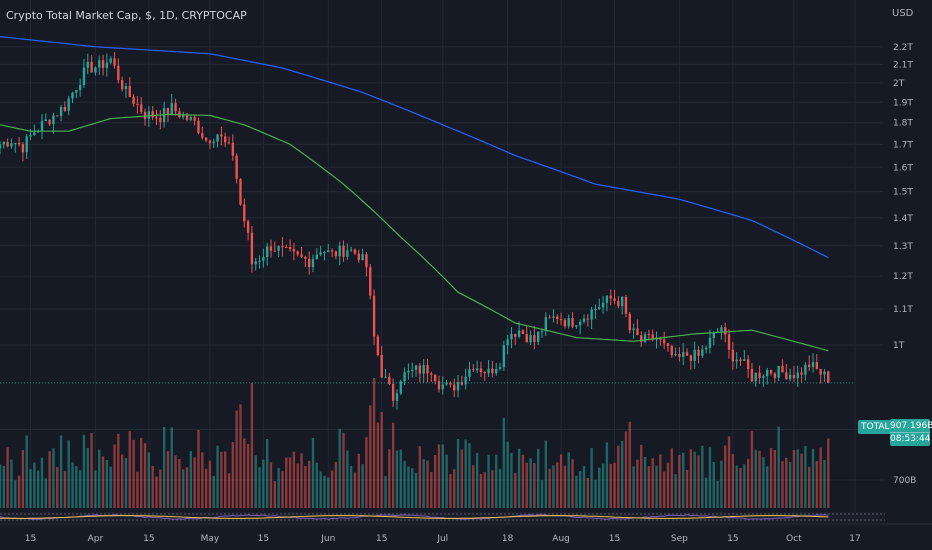 Image resolution: width=932 pixels, height=550 pixels. Describe the element at coordinates (30, 539) in the screenshot. I see `x-tick-label: 15` at that location.